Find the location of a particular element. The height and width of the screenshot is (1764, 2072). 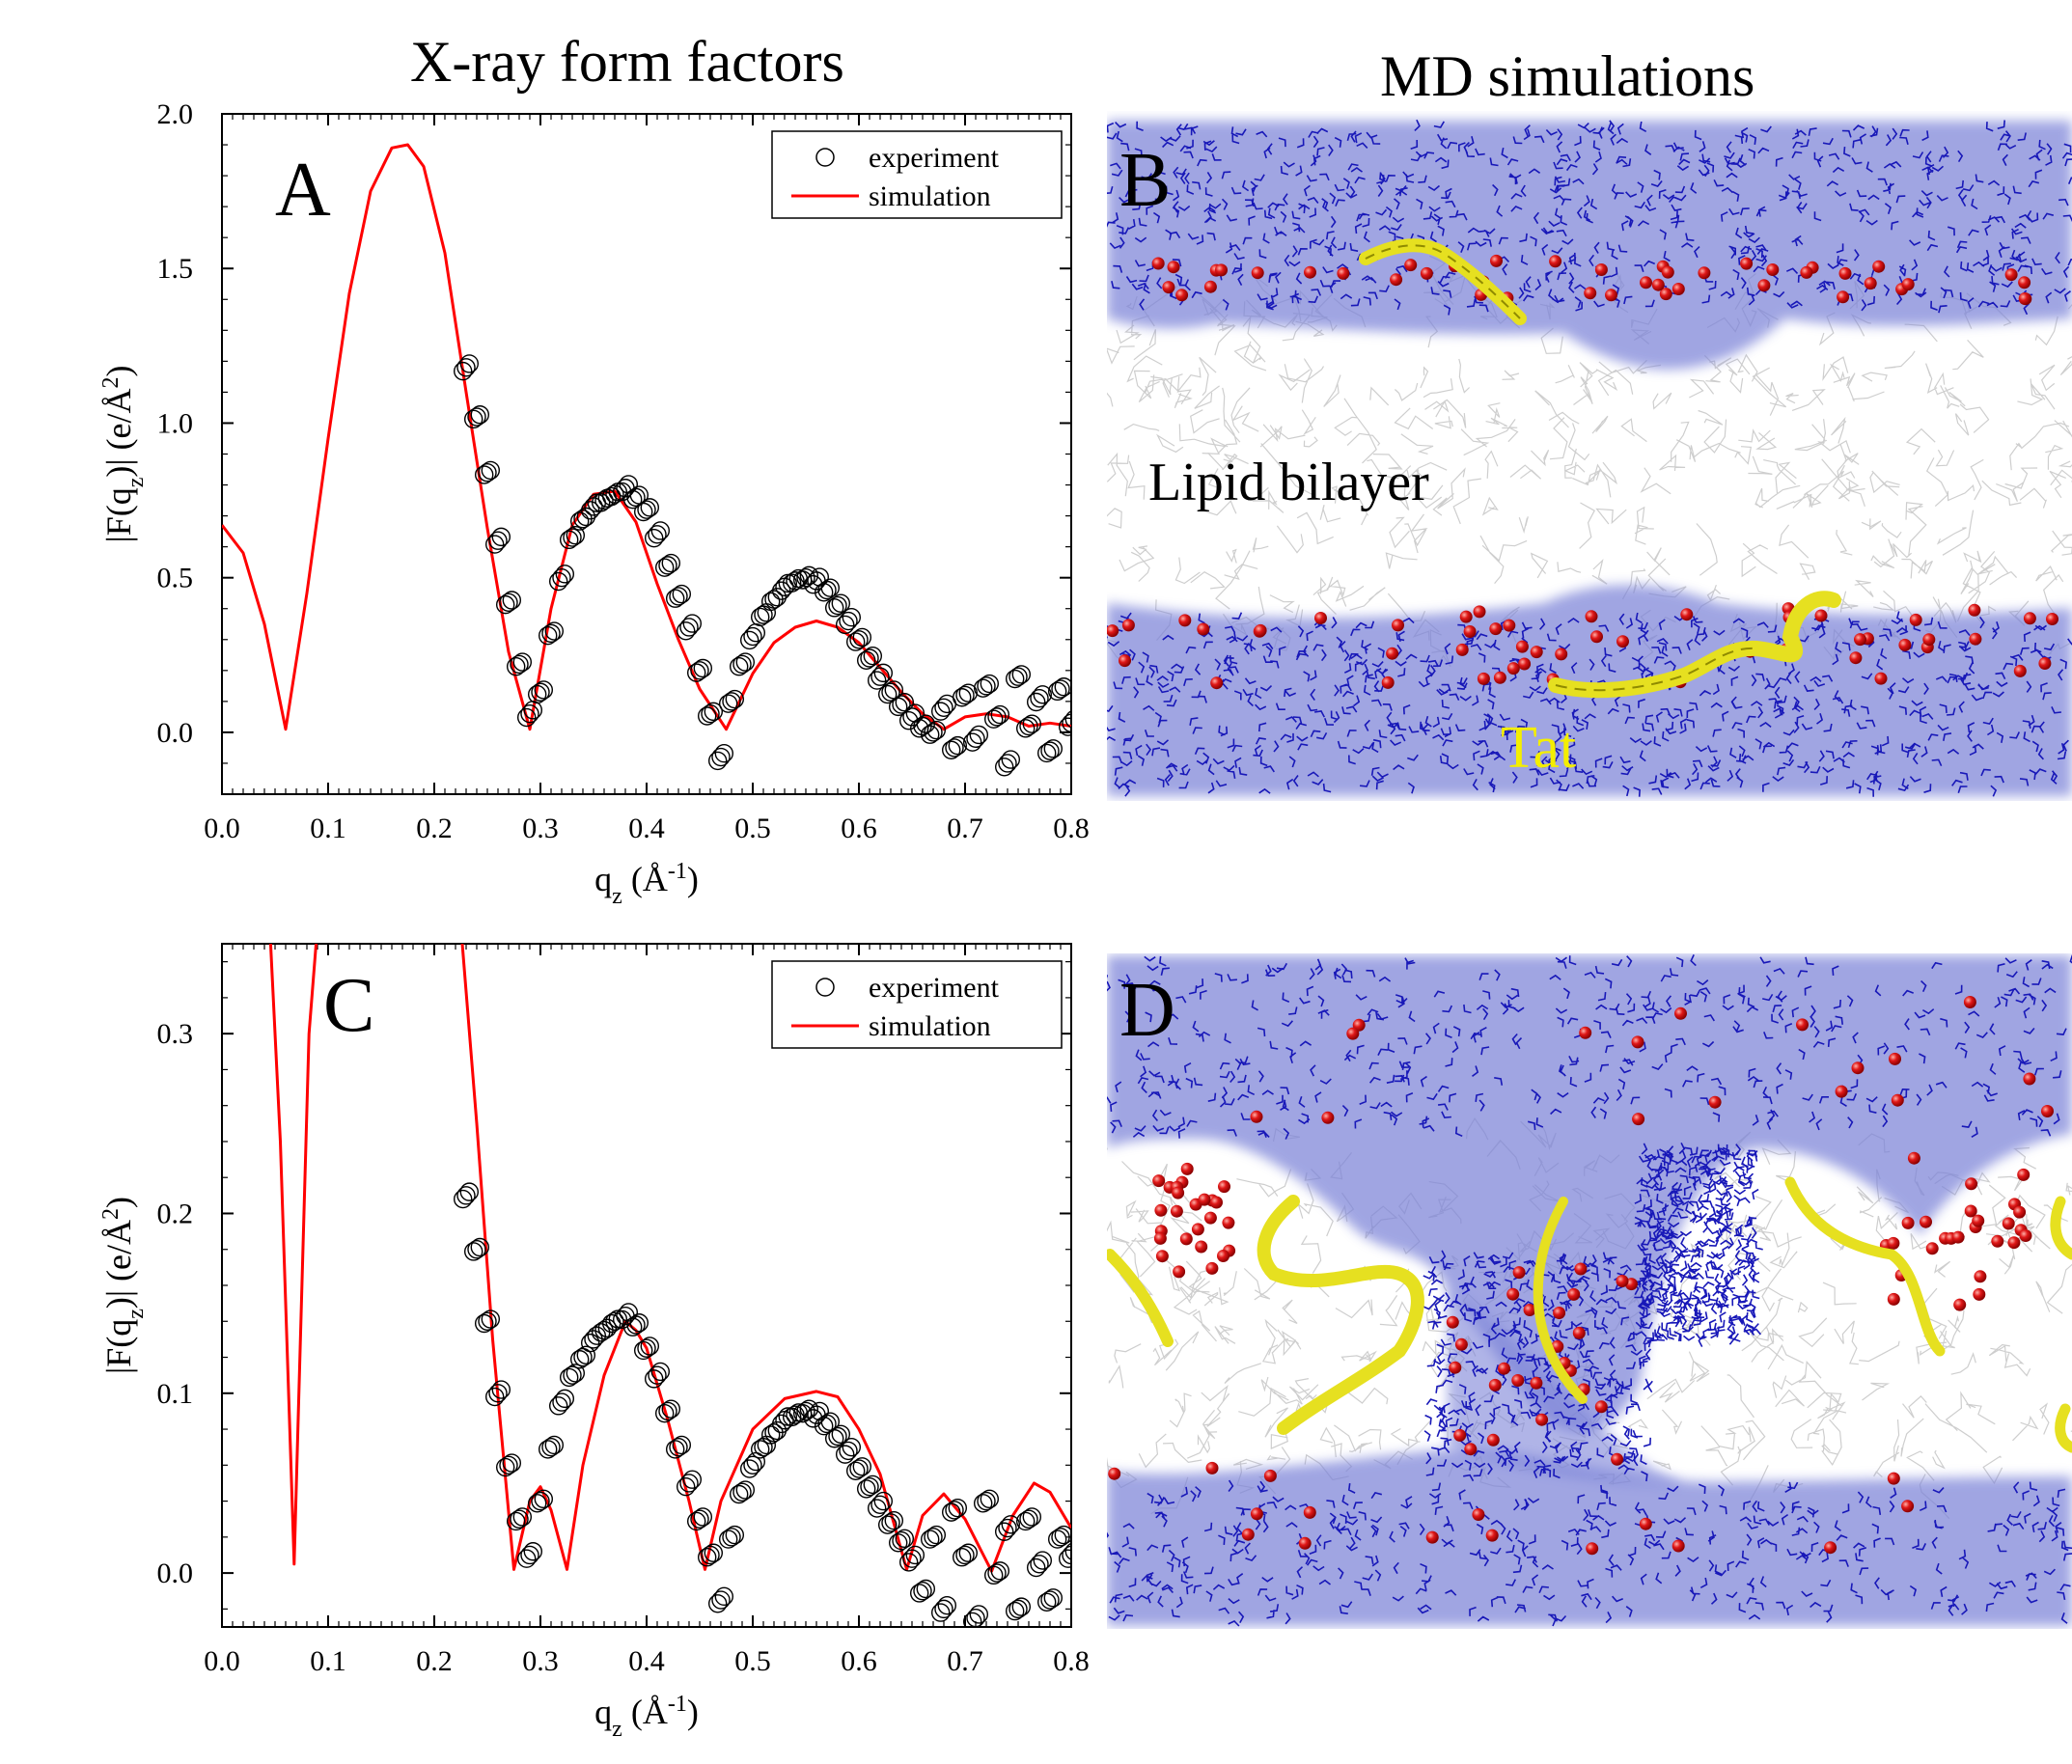

experiment-series is located at coordinates (762, 565).